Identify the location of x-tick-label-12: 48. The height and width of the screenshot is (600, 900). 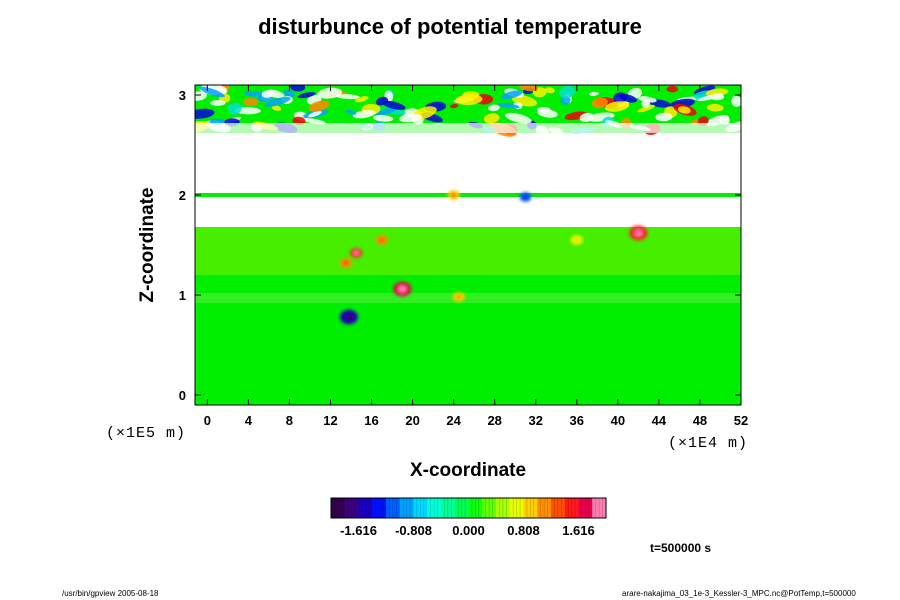
(700, 420).